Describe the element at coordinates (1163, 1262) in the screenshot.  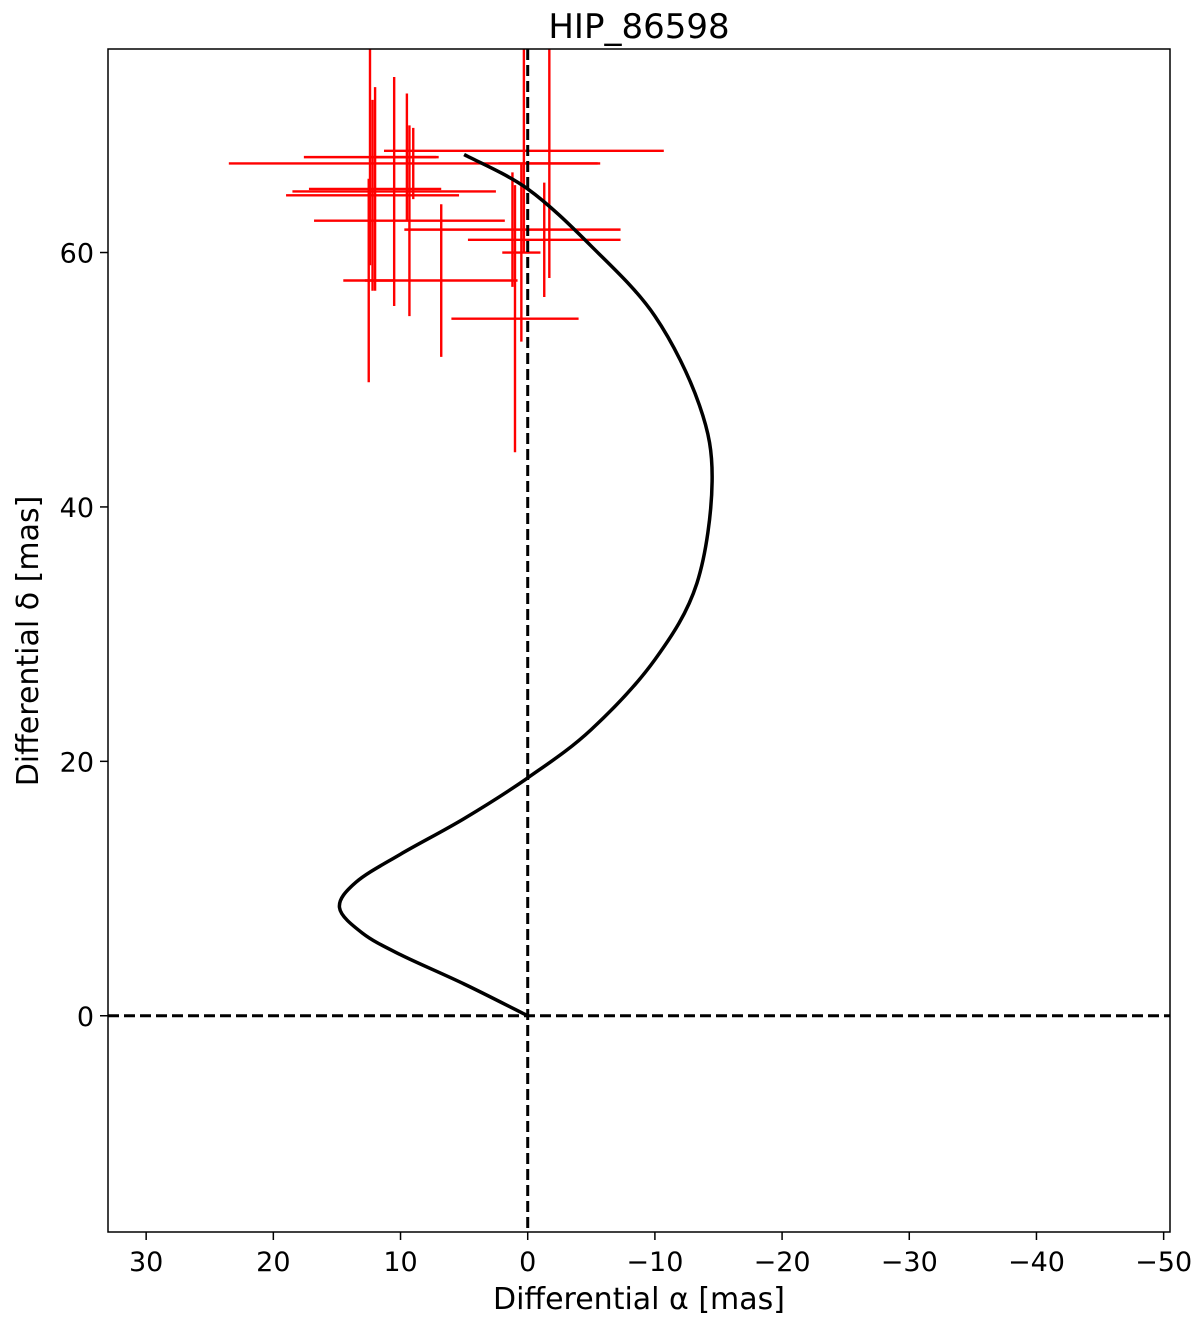
I see `x-tick-label: −50` at that location.